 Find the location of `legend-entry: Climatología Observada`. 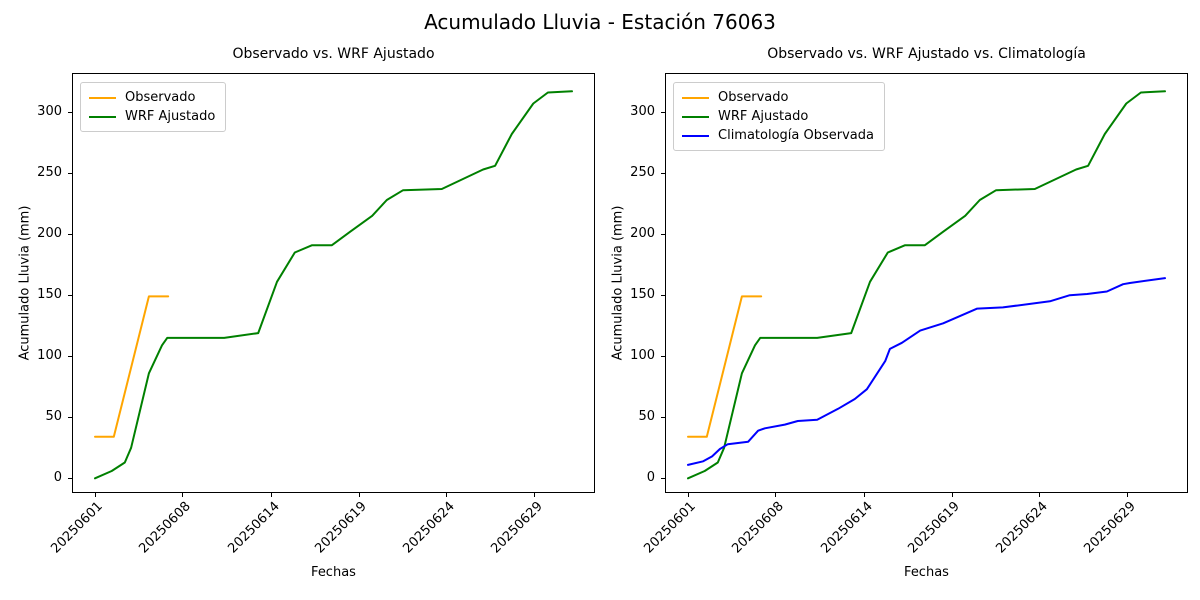

legend-entry: Climatología Observada is located at coordinates (778, 135).